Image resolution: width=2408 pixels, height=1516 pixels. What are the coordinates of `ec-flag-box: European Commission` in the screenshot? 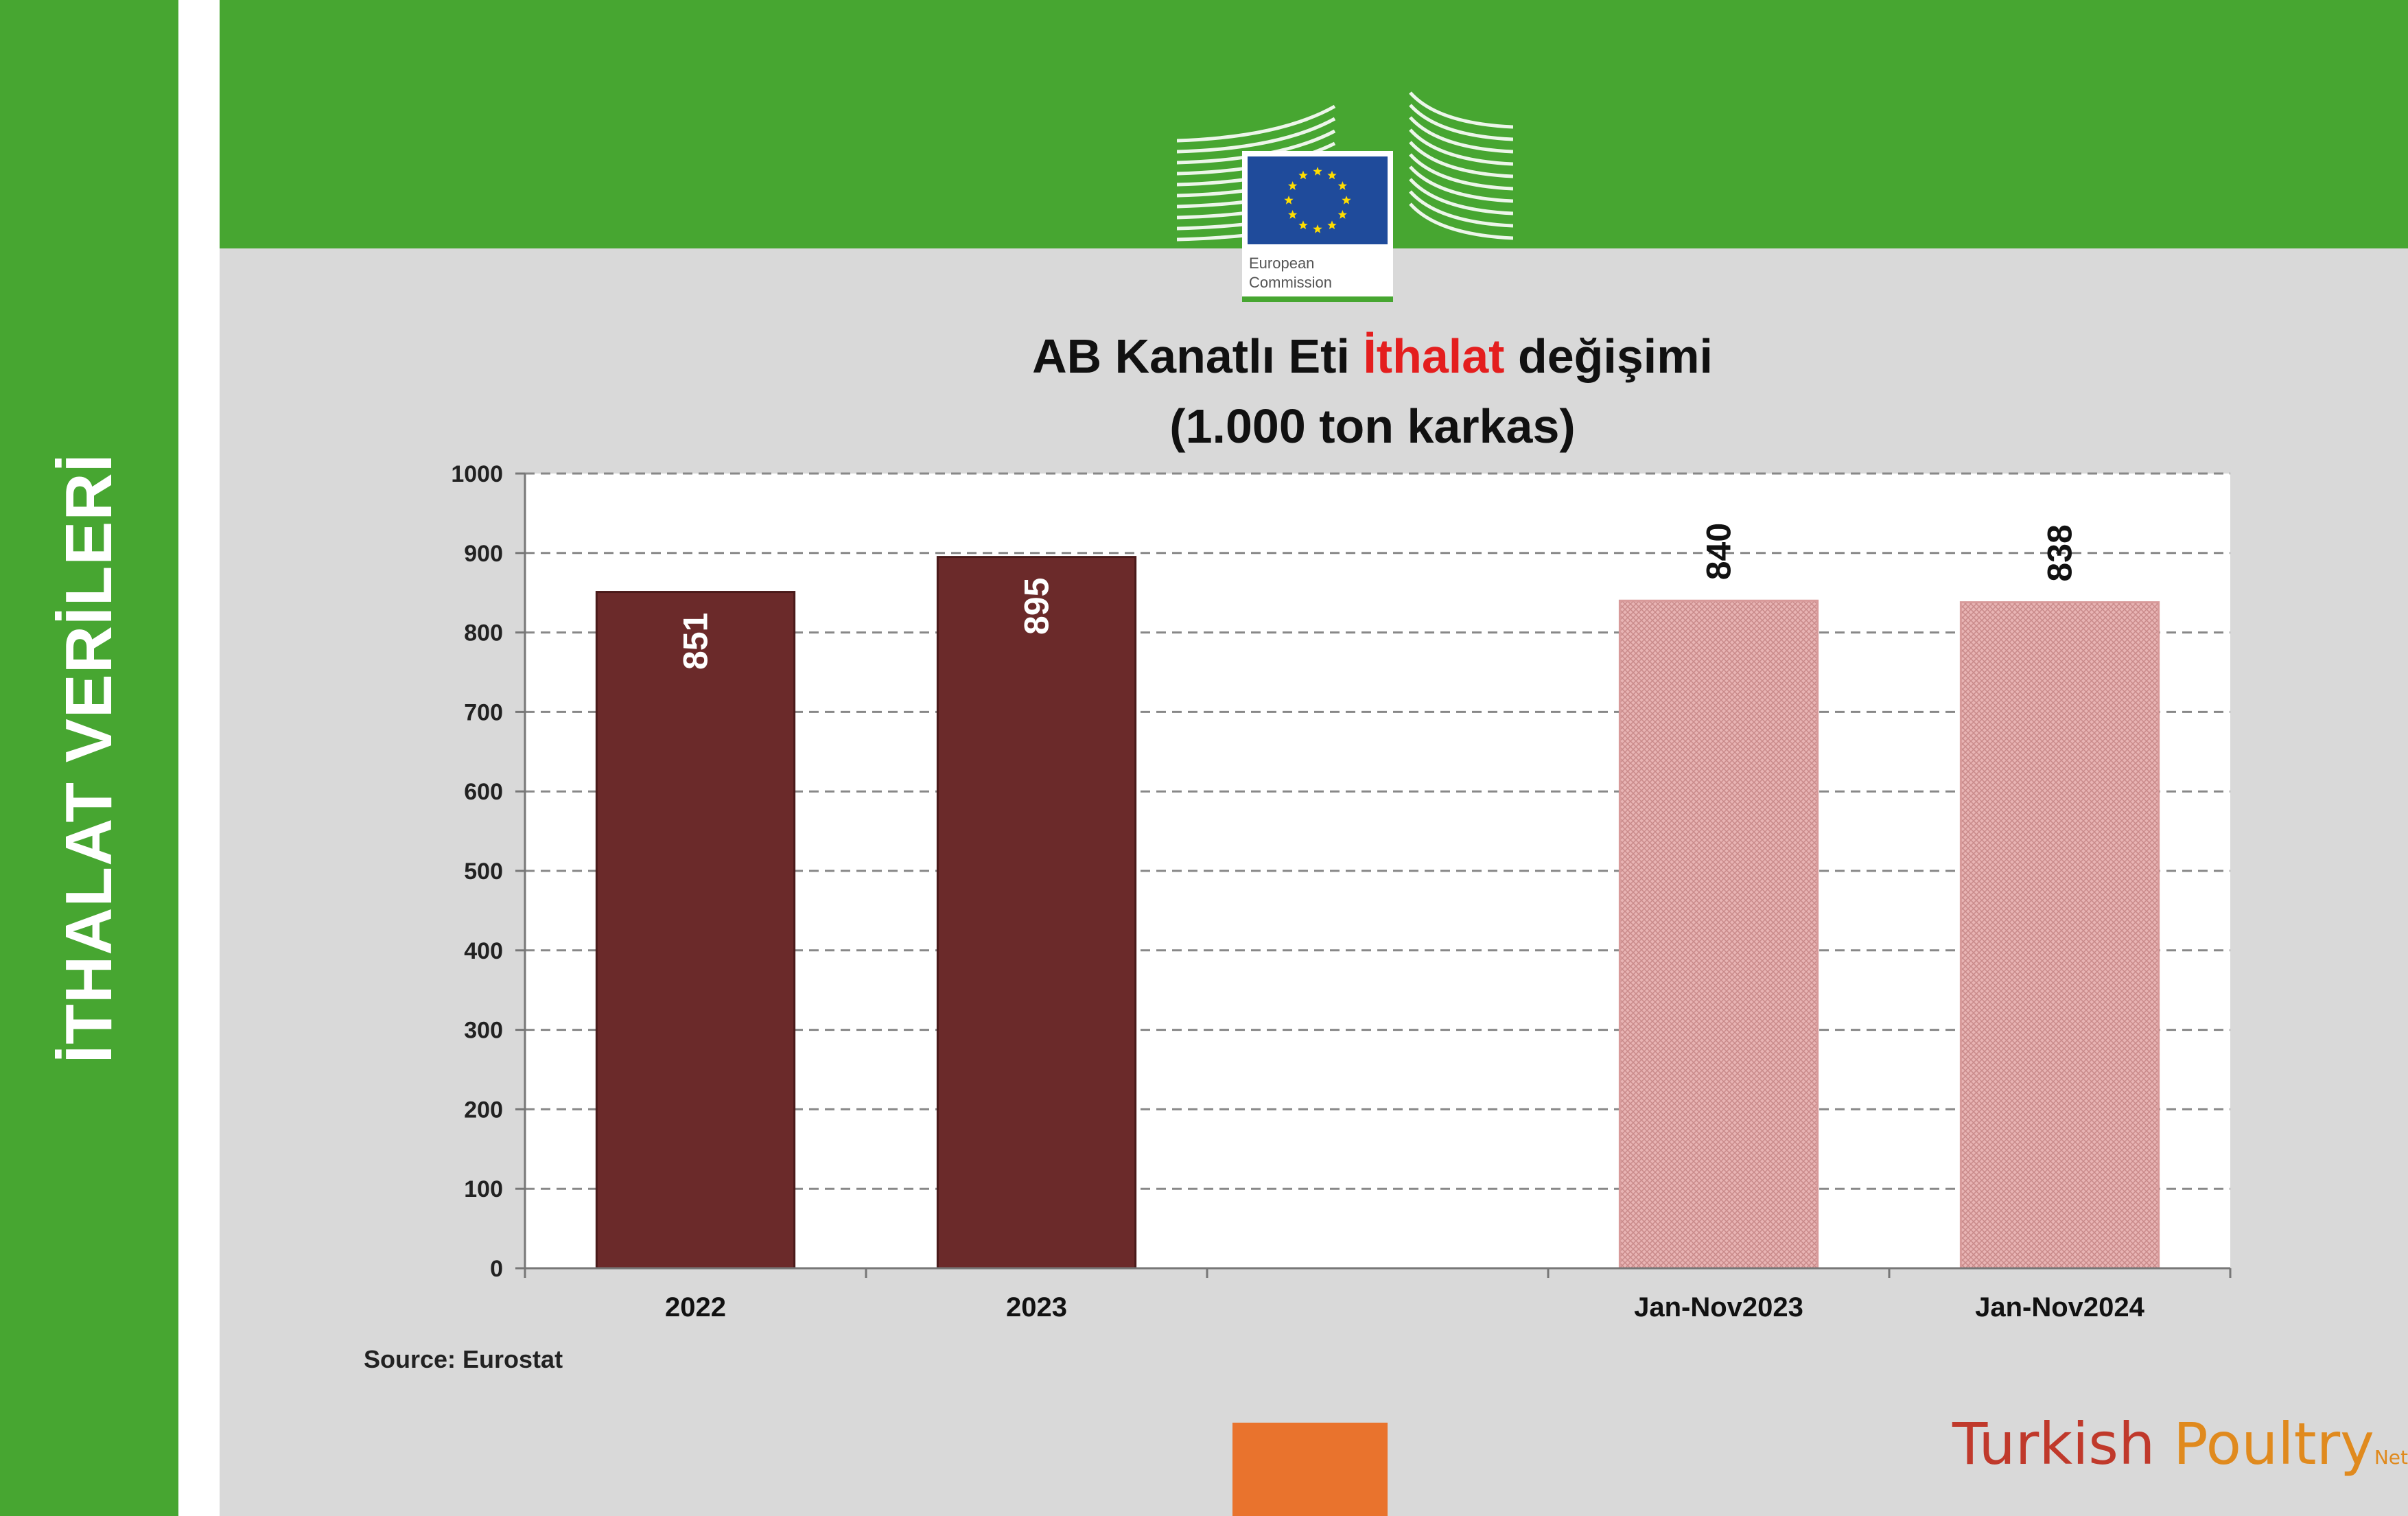 It's located at (1317, 227).